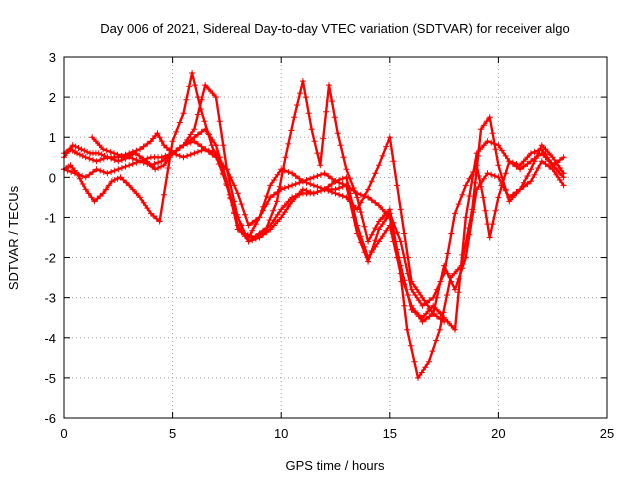 This screenshot has width=640, height=480. I want to click on y-tick-label: -2, so click(50, 258).